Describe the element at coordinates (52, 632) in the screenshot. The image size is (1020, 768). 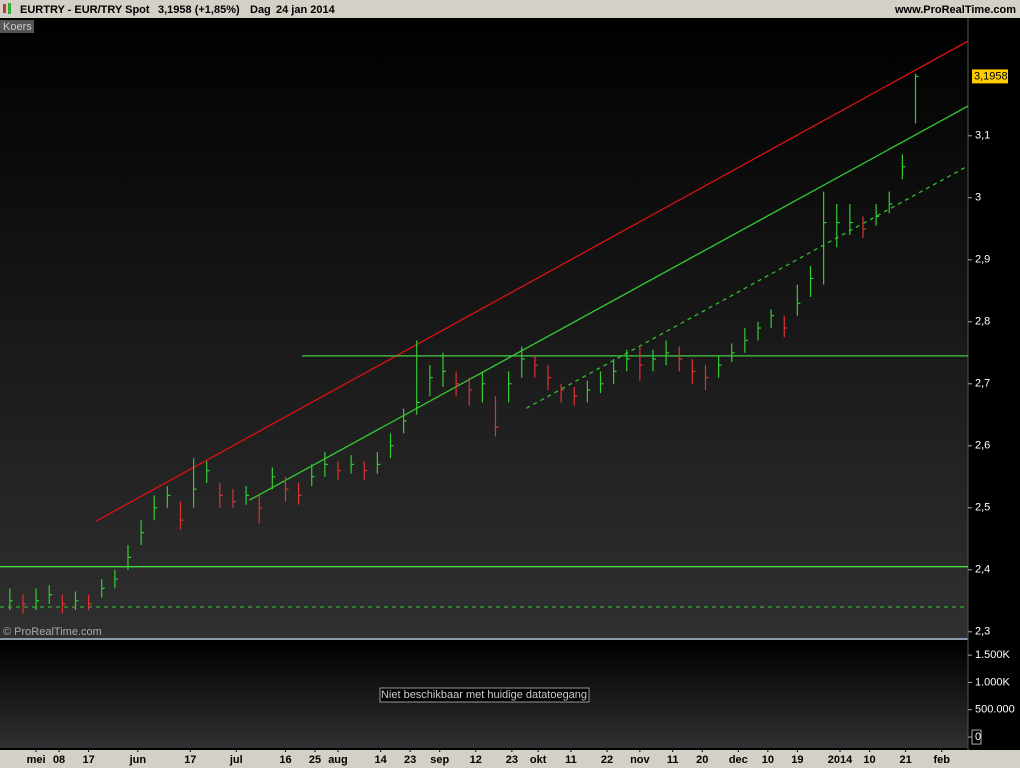
I see `credit: © ProRealTime.com` at that location.